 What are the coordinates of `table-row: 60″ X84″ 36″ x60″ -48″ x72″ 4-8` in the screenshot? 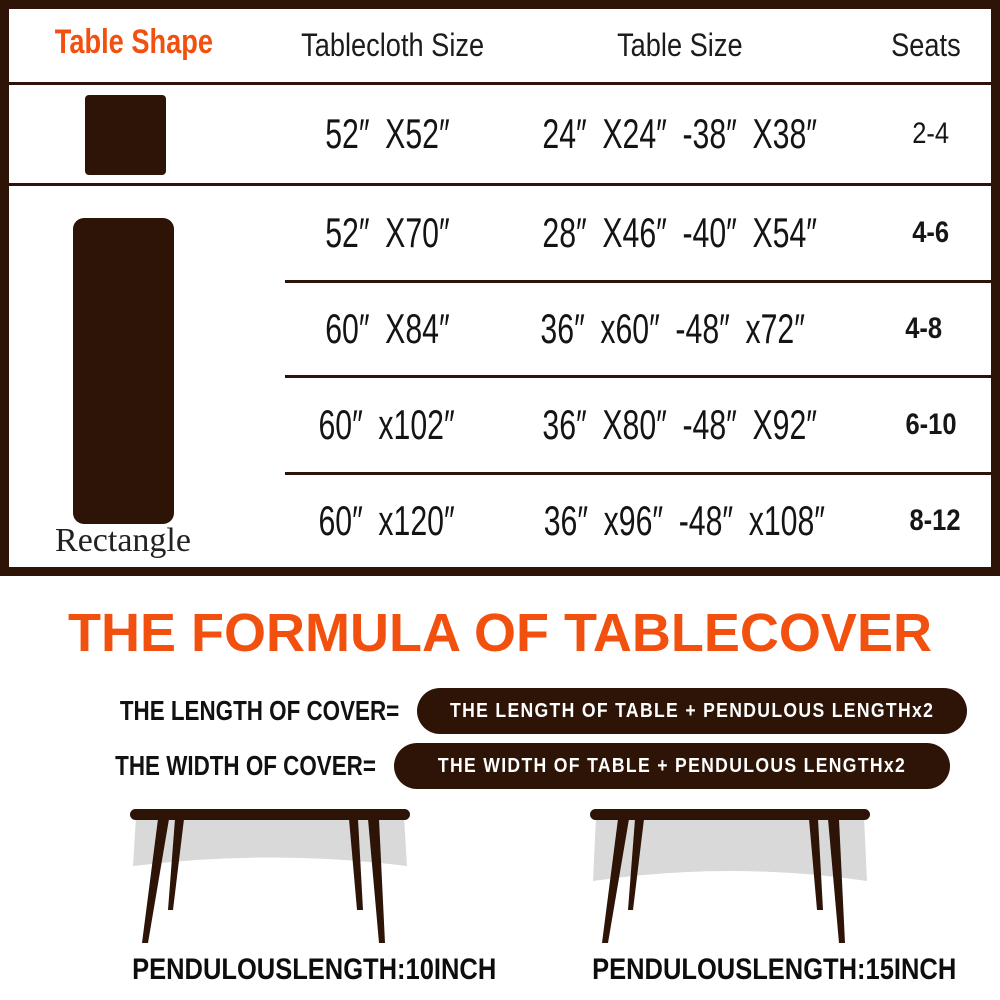 It's located at (500, 330).